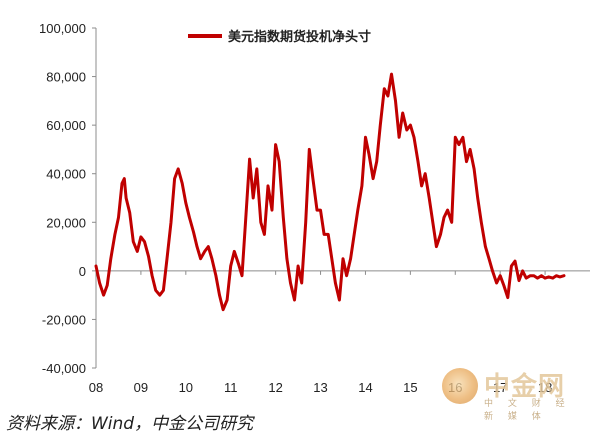 The width and height of the screenshot is (600, 440). I want to click on y-tick-label: -40,000, so click(64, 368).